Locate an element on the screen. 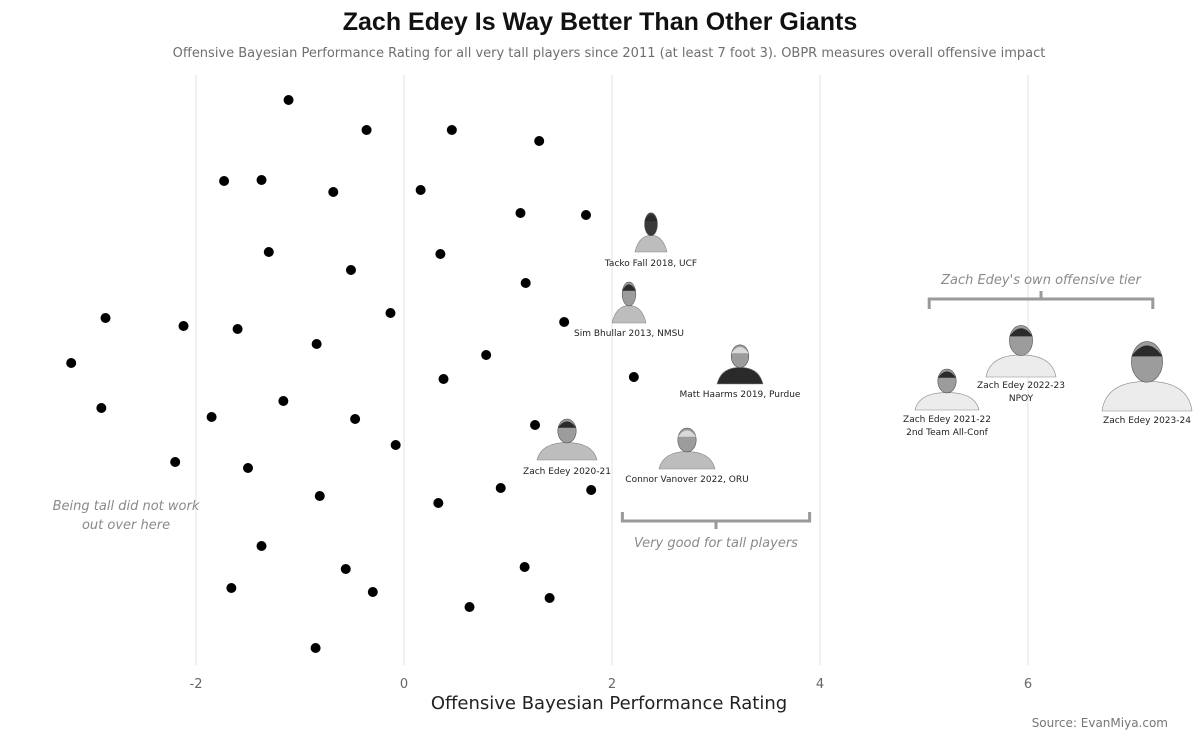  x-tick-label: 2 is located at coordinates (612, 684).